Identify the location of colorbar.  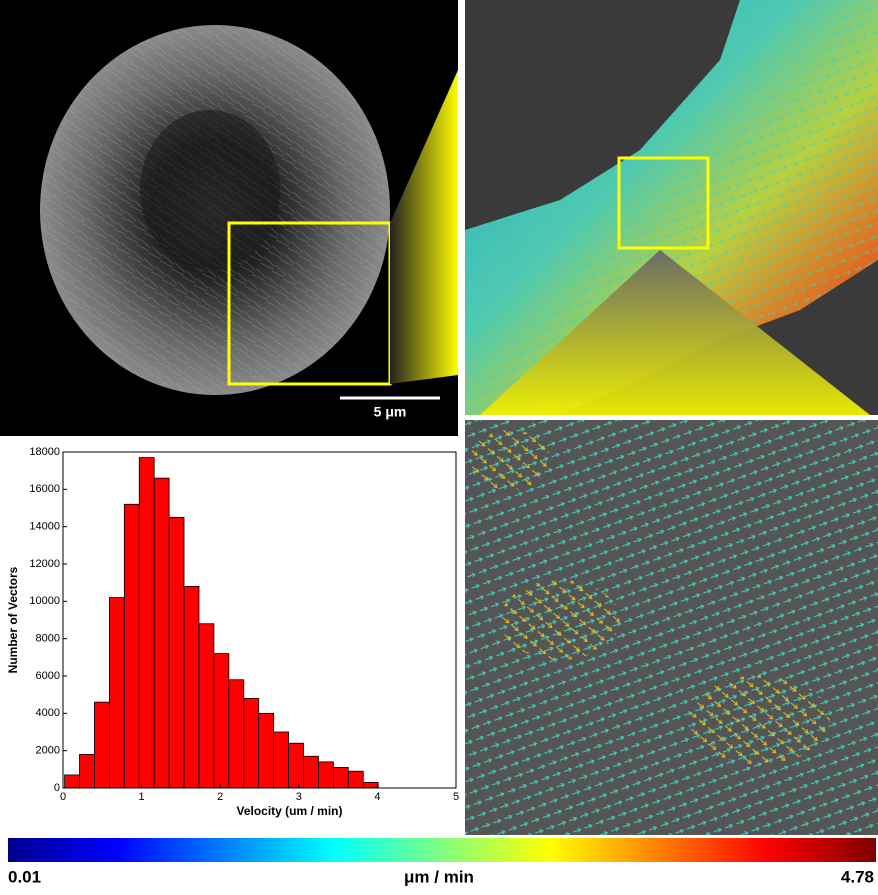
(442, 850).